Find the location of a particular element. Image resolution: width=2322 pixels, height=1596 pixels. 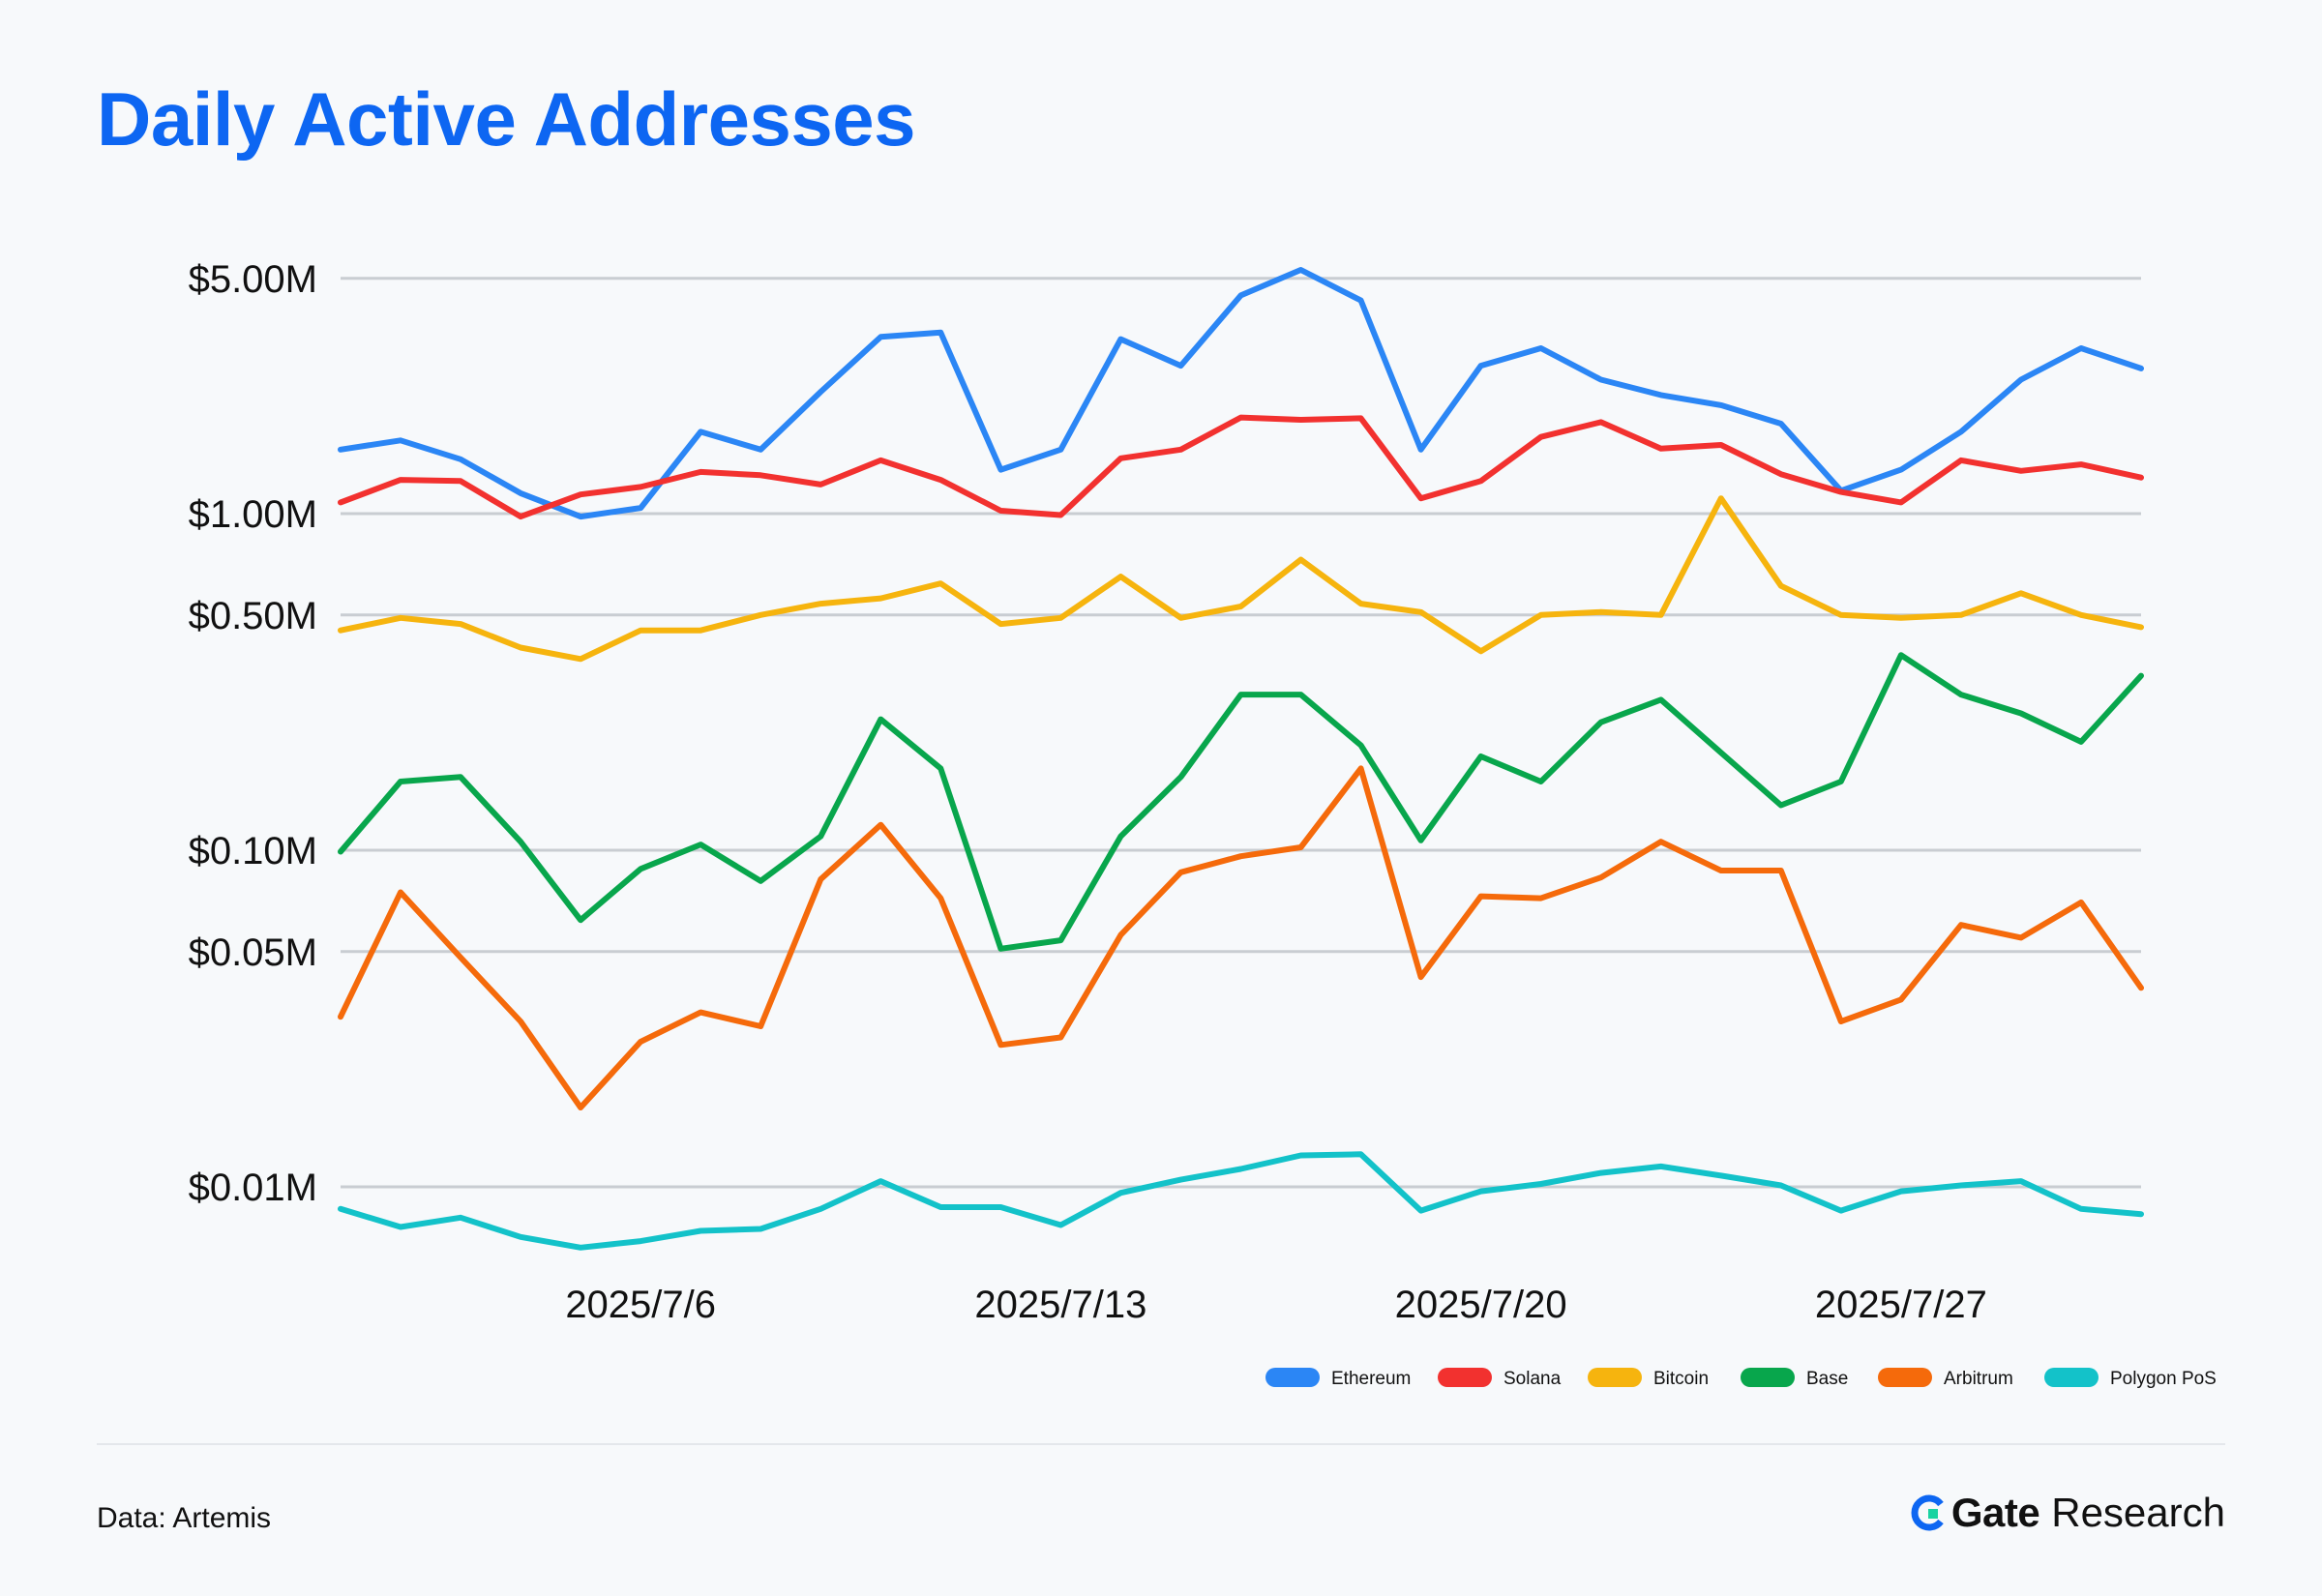

x-tick-label: 2025/7/20 is located at coordinates (1481, 1305).